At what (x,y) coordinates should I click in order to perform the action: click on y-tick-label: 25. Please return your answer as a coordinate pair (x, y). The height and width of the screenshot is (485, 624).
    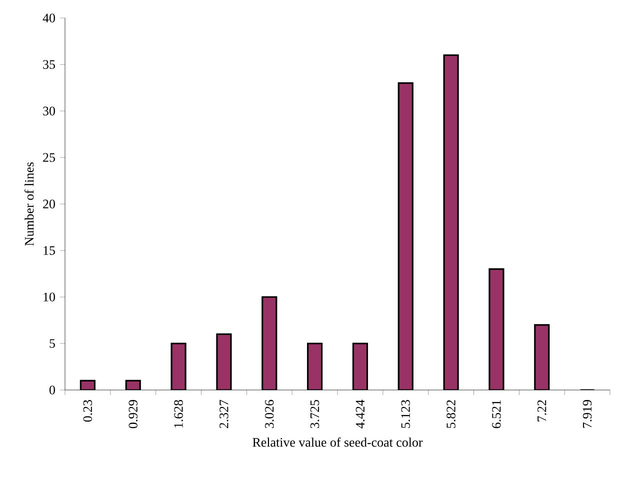
    Looking at the image, I should click on (49, 157).